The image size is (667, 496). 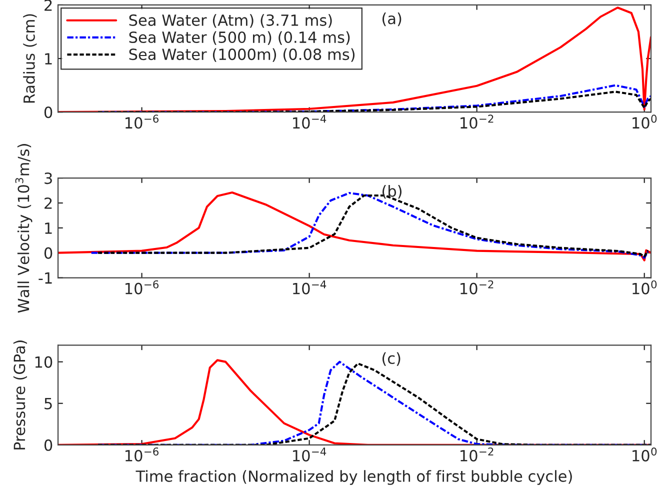 I want to click on y-tick-label: 3, so click(x=48, y=178).